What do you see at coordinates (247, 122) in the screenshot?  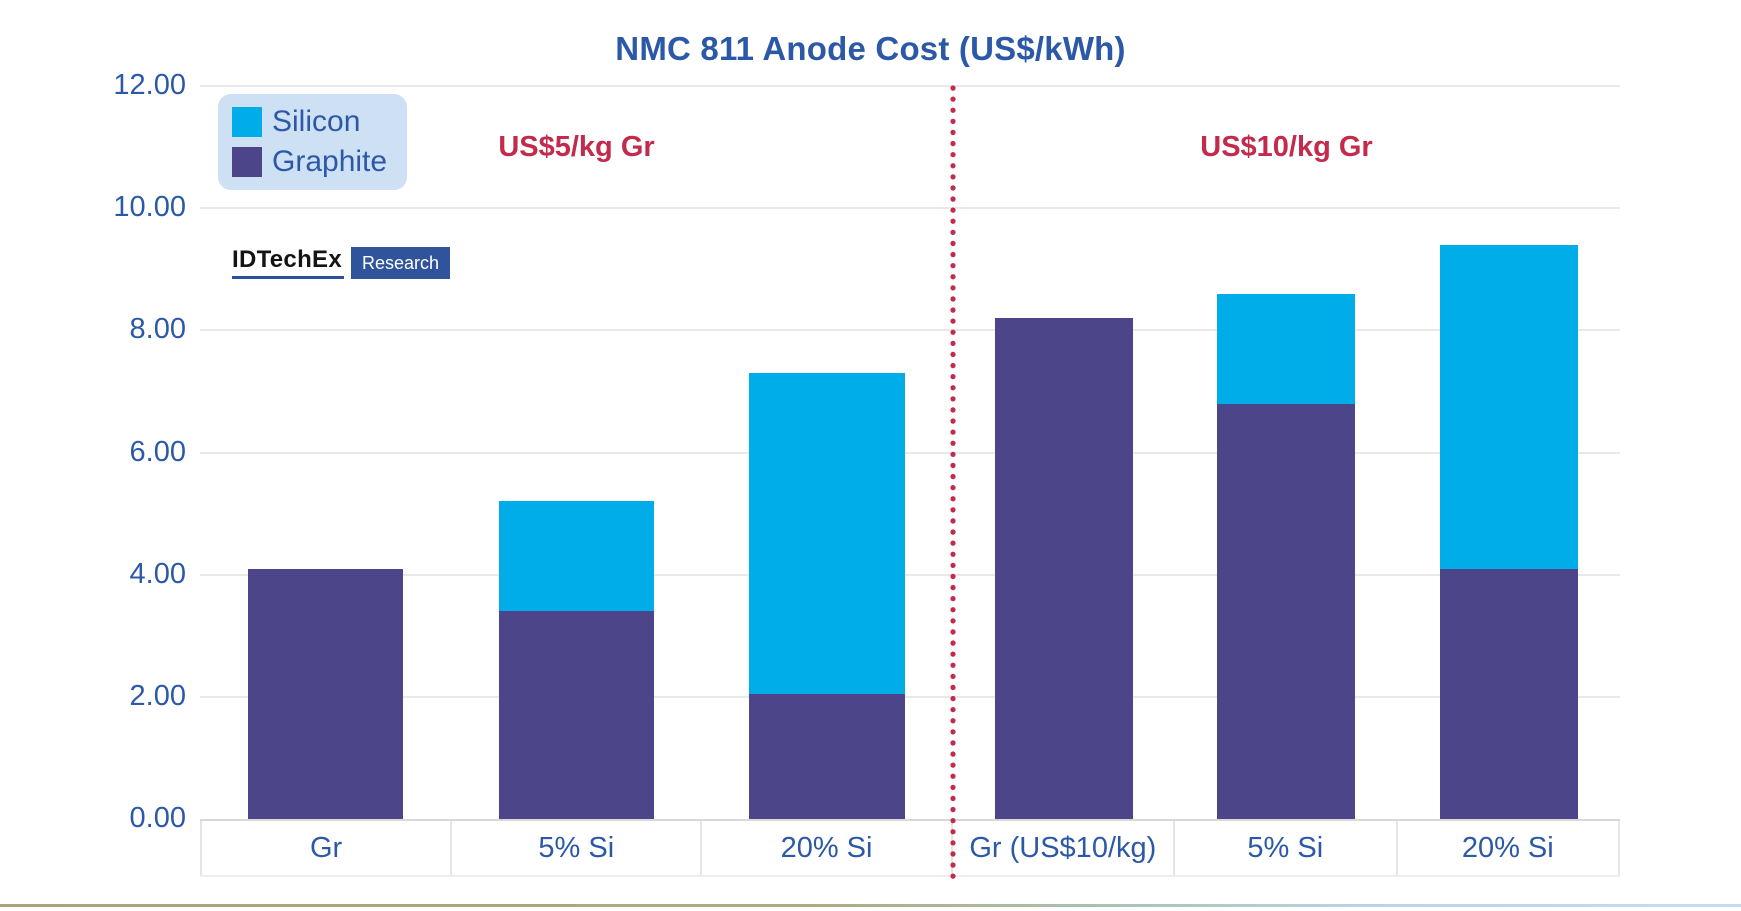 I see `silicon-swatch-icon` at bounding box center [247, 122].